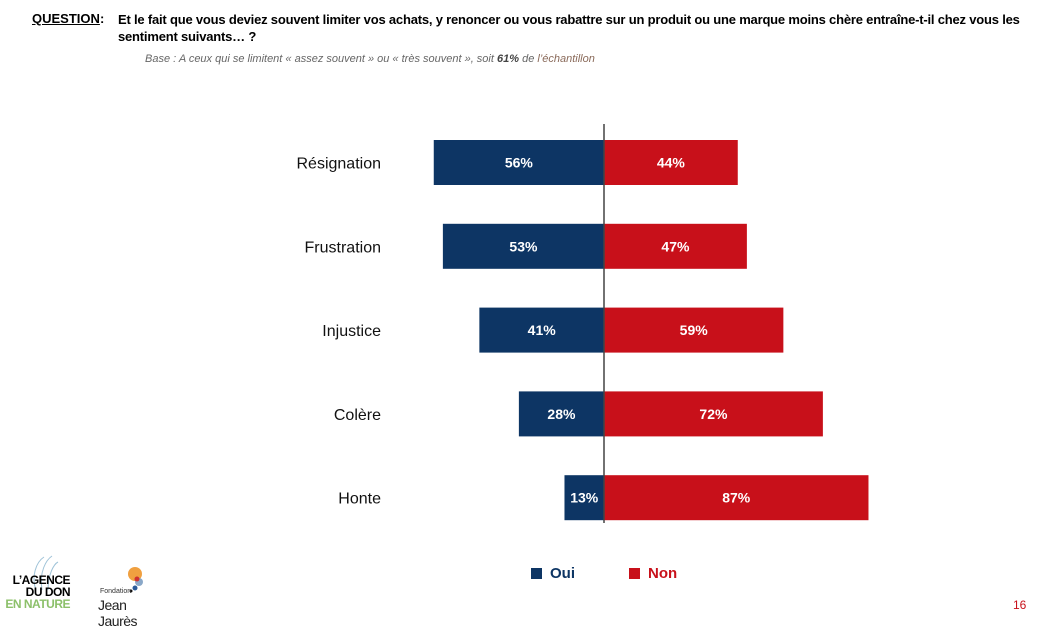 The width and height of the screenshot is (1042, 629). I want to click on category-label: Frustration, so click(343, 247).